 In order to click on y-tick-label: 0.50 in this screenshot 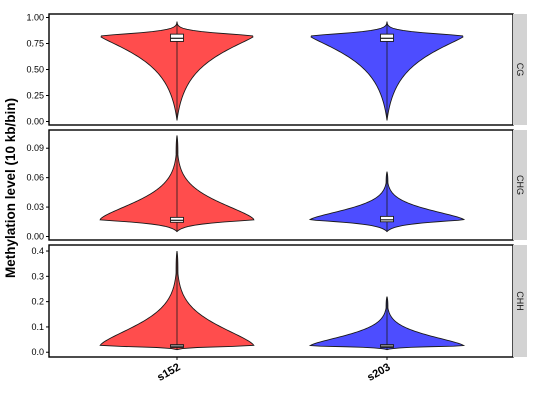, I will do `click(35, 70)`.